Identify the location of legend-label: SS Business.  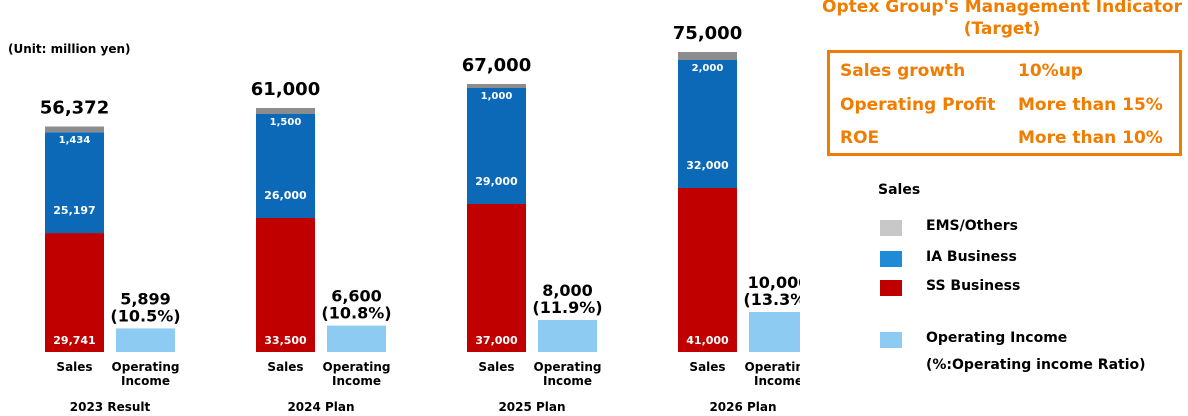
(973, 286).